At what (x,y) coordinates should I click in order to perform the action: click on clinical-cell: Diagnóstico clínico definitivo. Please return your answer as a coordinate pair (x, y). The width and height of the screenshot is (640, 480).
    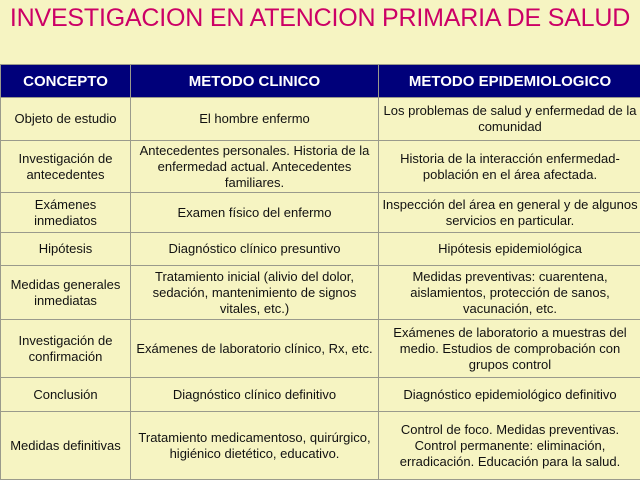
    Looking at the image, I should click on (254, 394).